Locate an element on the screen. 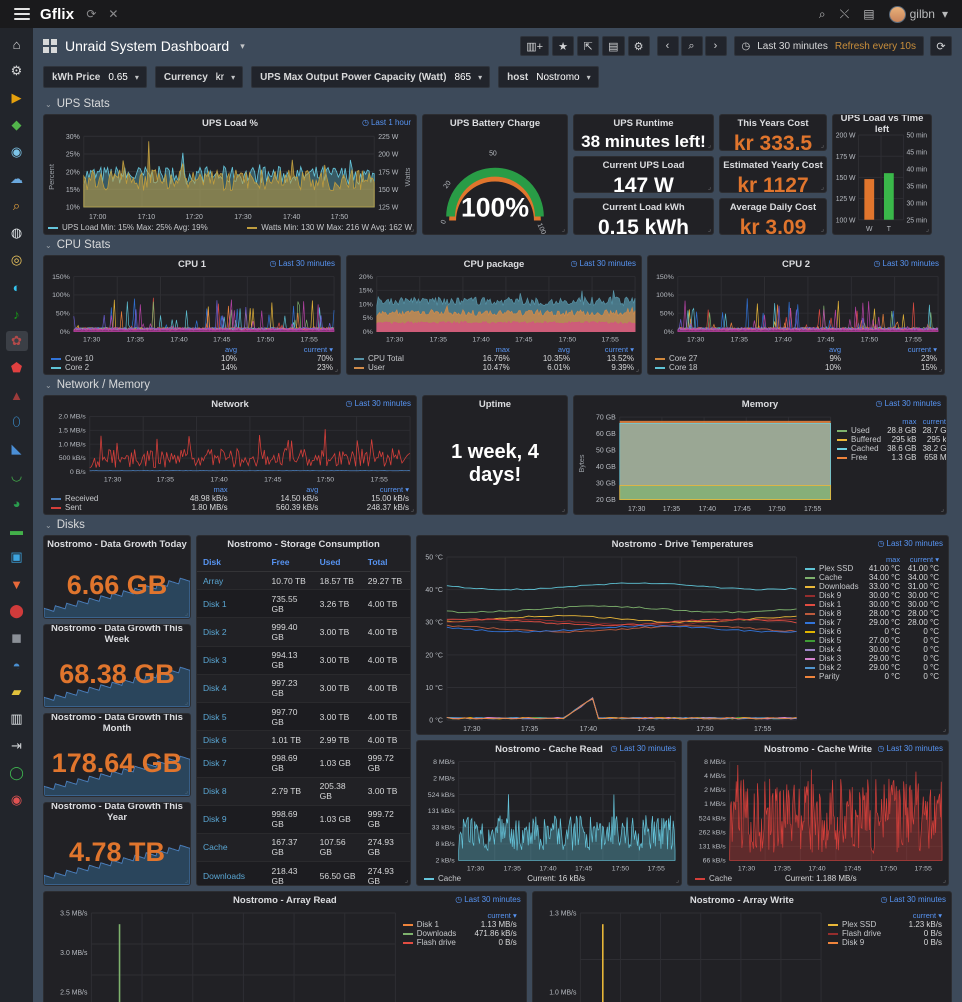  jackett-icon: ▲ is located at coordinates (16, 395).